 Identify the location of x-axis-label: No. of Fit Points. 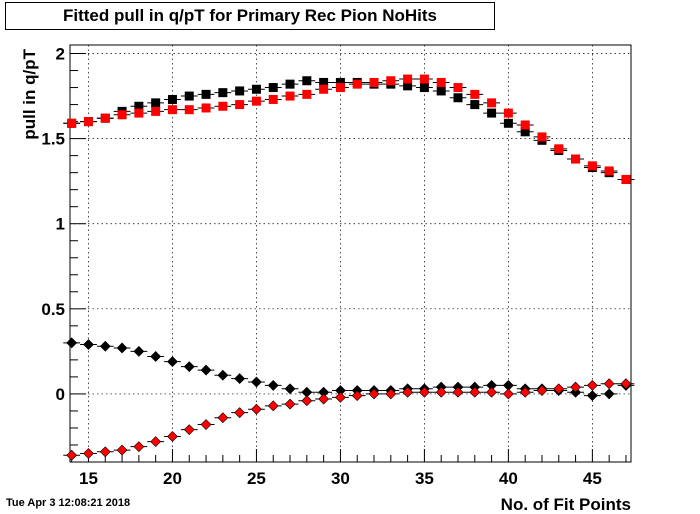
(566, 504).